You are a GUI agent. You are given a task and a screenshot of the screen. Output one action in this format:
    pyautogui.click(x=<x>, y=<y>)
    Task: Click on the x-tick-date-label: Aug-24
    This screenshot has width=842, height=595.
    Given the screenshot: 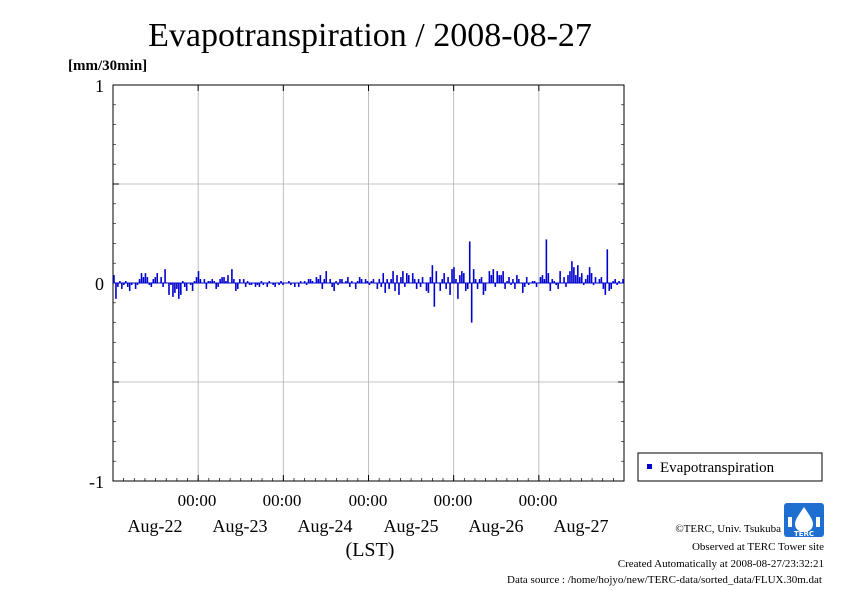 What is the action you would take?
    pyautogui.click(x=325, y=526)
    